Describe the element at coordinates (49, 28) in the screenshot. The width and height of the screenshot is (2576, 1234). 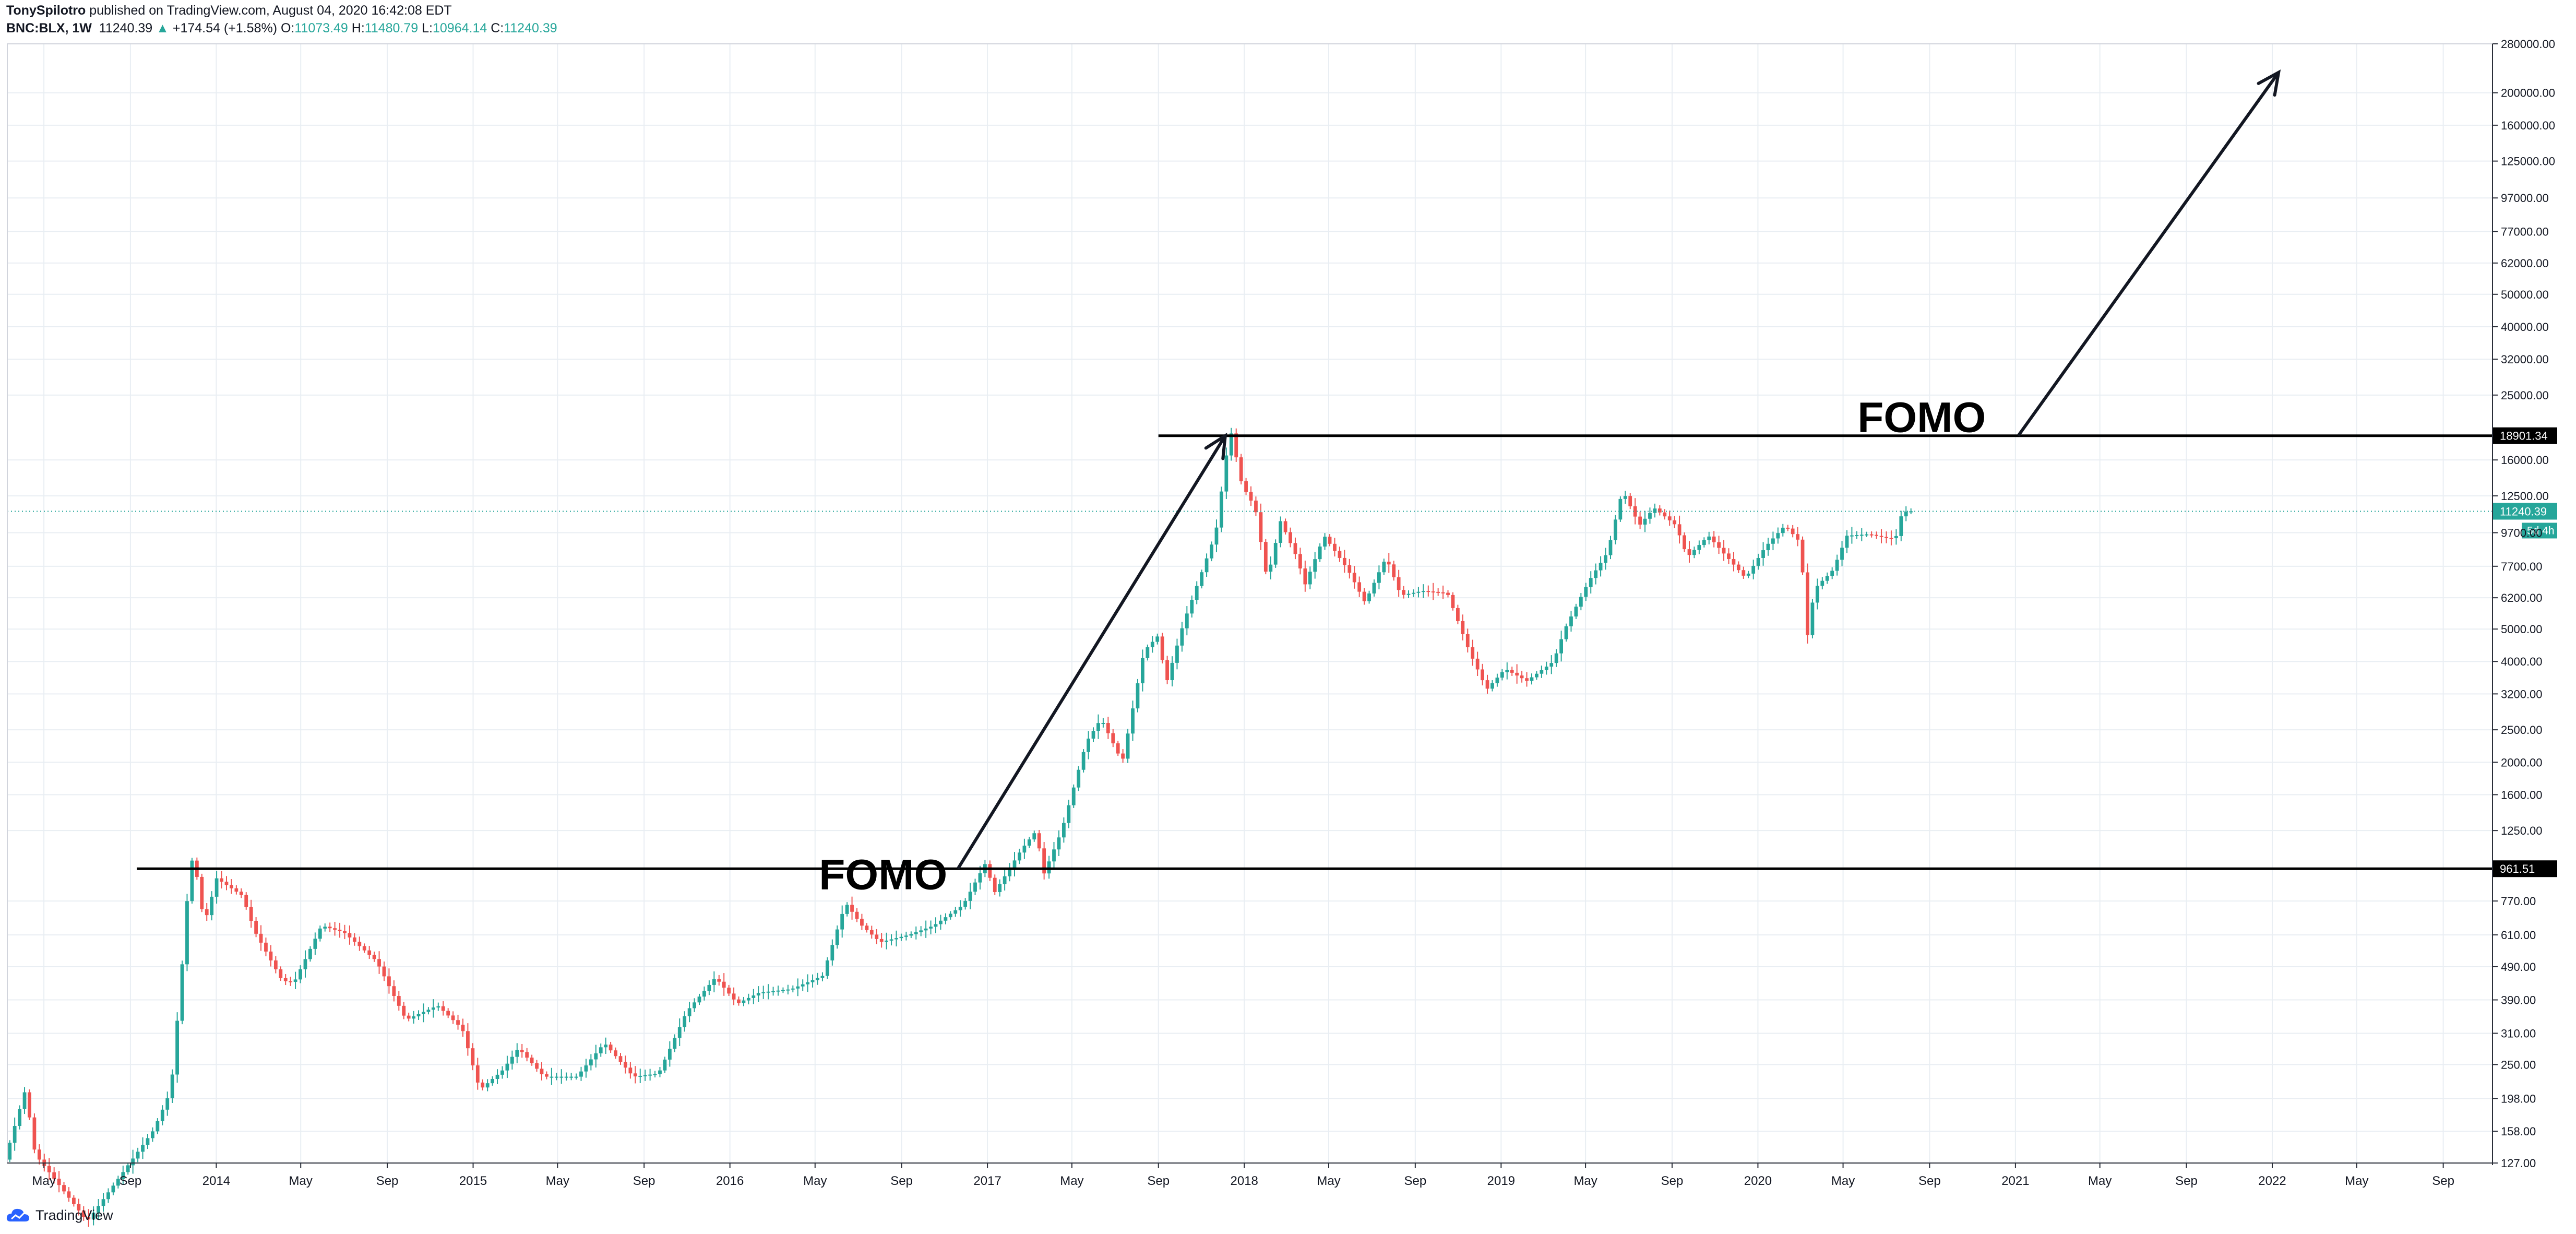
I see `symbol-label: BNC:BLX, 1W` at that location.